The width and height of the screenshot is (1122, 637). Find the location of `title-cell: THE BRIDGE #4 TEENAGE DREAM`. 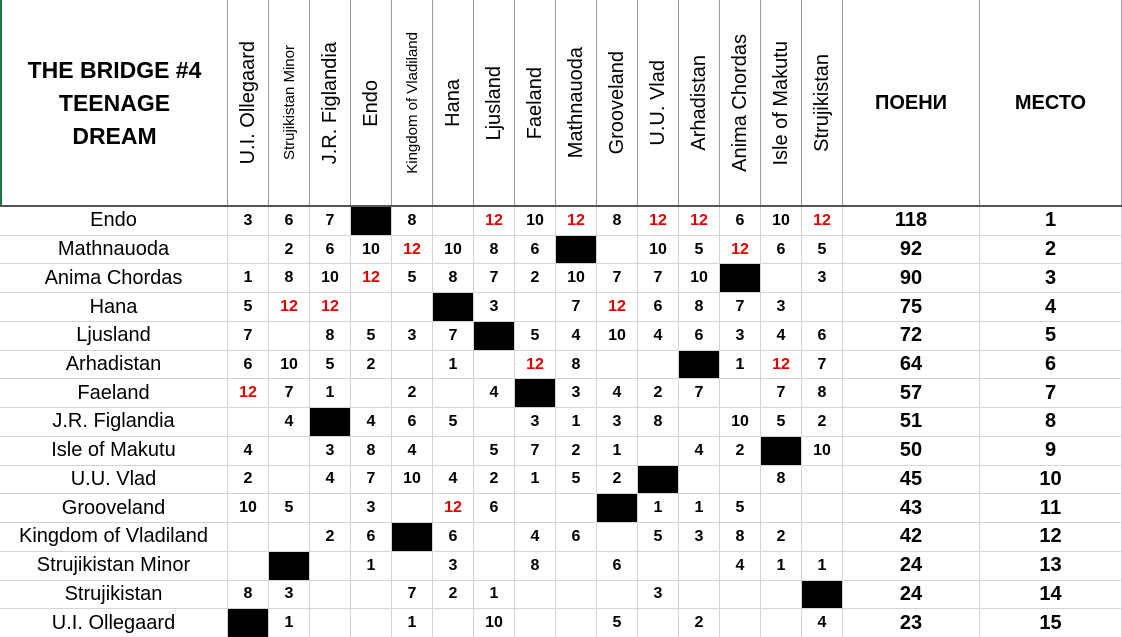

title-cell: THE BRIDGE #4 TEENAGE DREAM is located at coordinates (114, 103).